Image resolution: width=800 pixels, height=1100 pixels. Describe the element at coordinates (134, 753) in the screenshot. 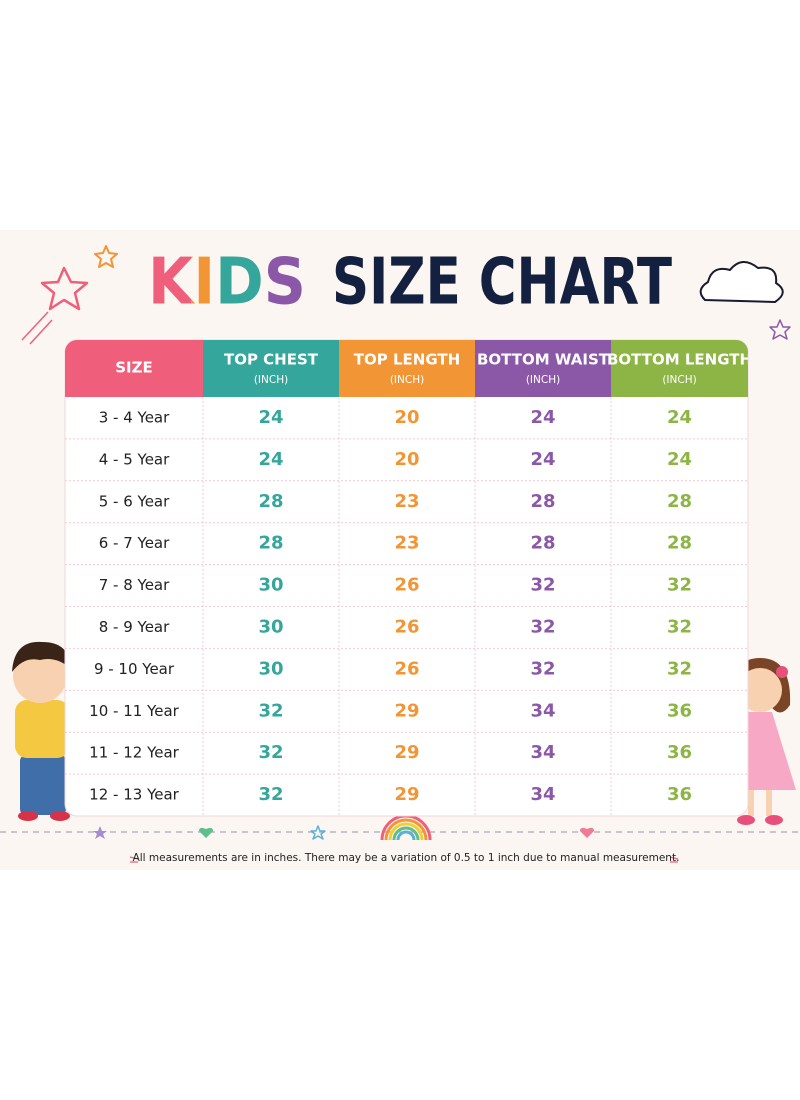

I see `size-cell: 11 - 12 Year` at that location.